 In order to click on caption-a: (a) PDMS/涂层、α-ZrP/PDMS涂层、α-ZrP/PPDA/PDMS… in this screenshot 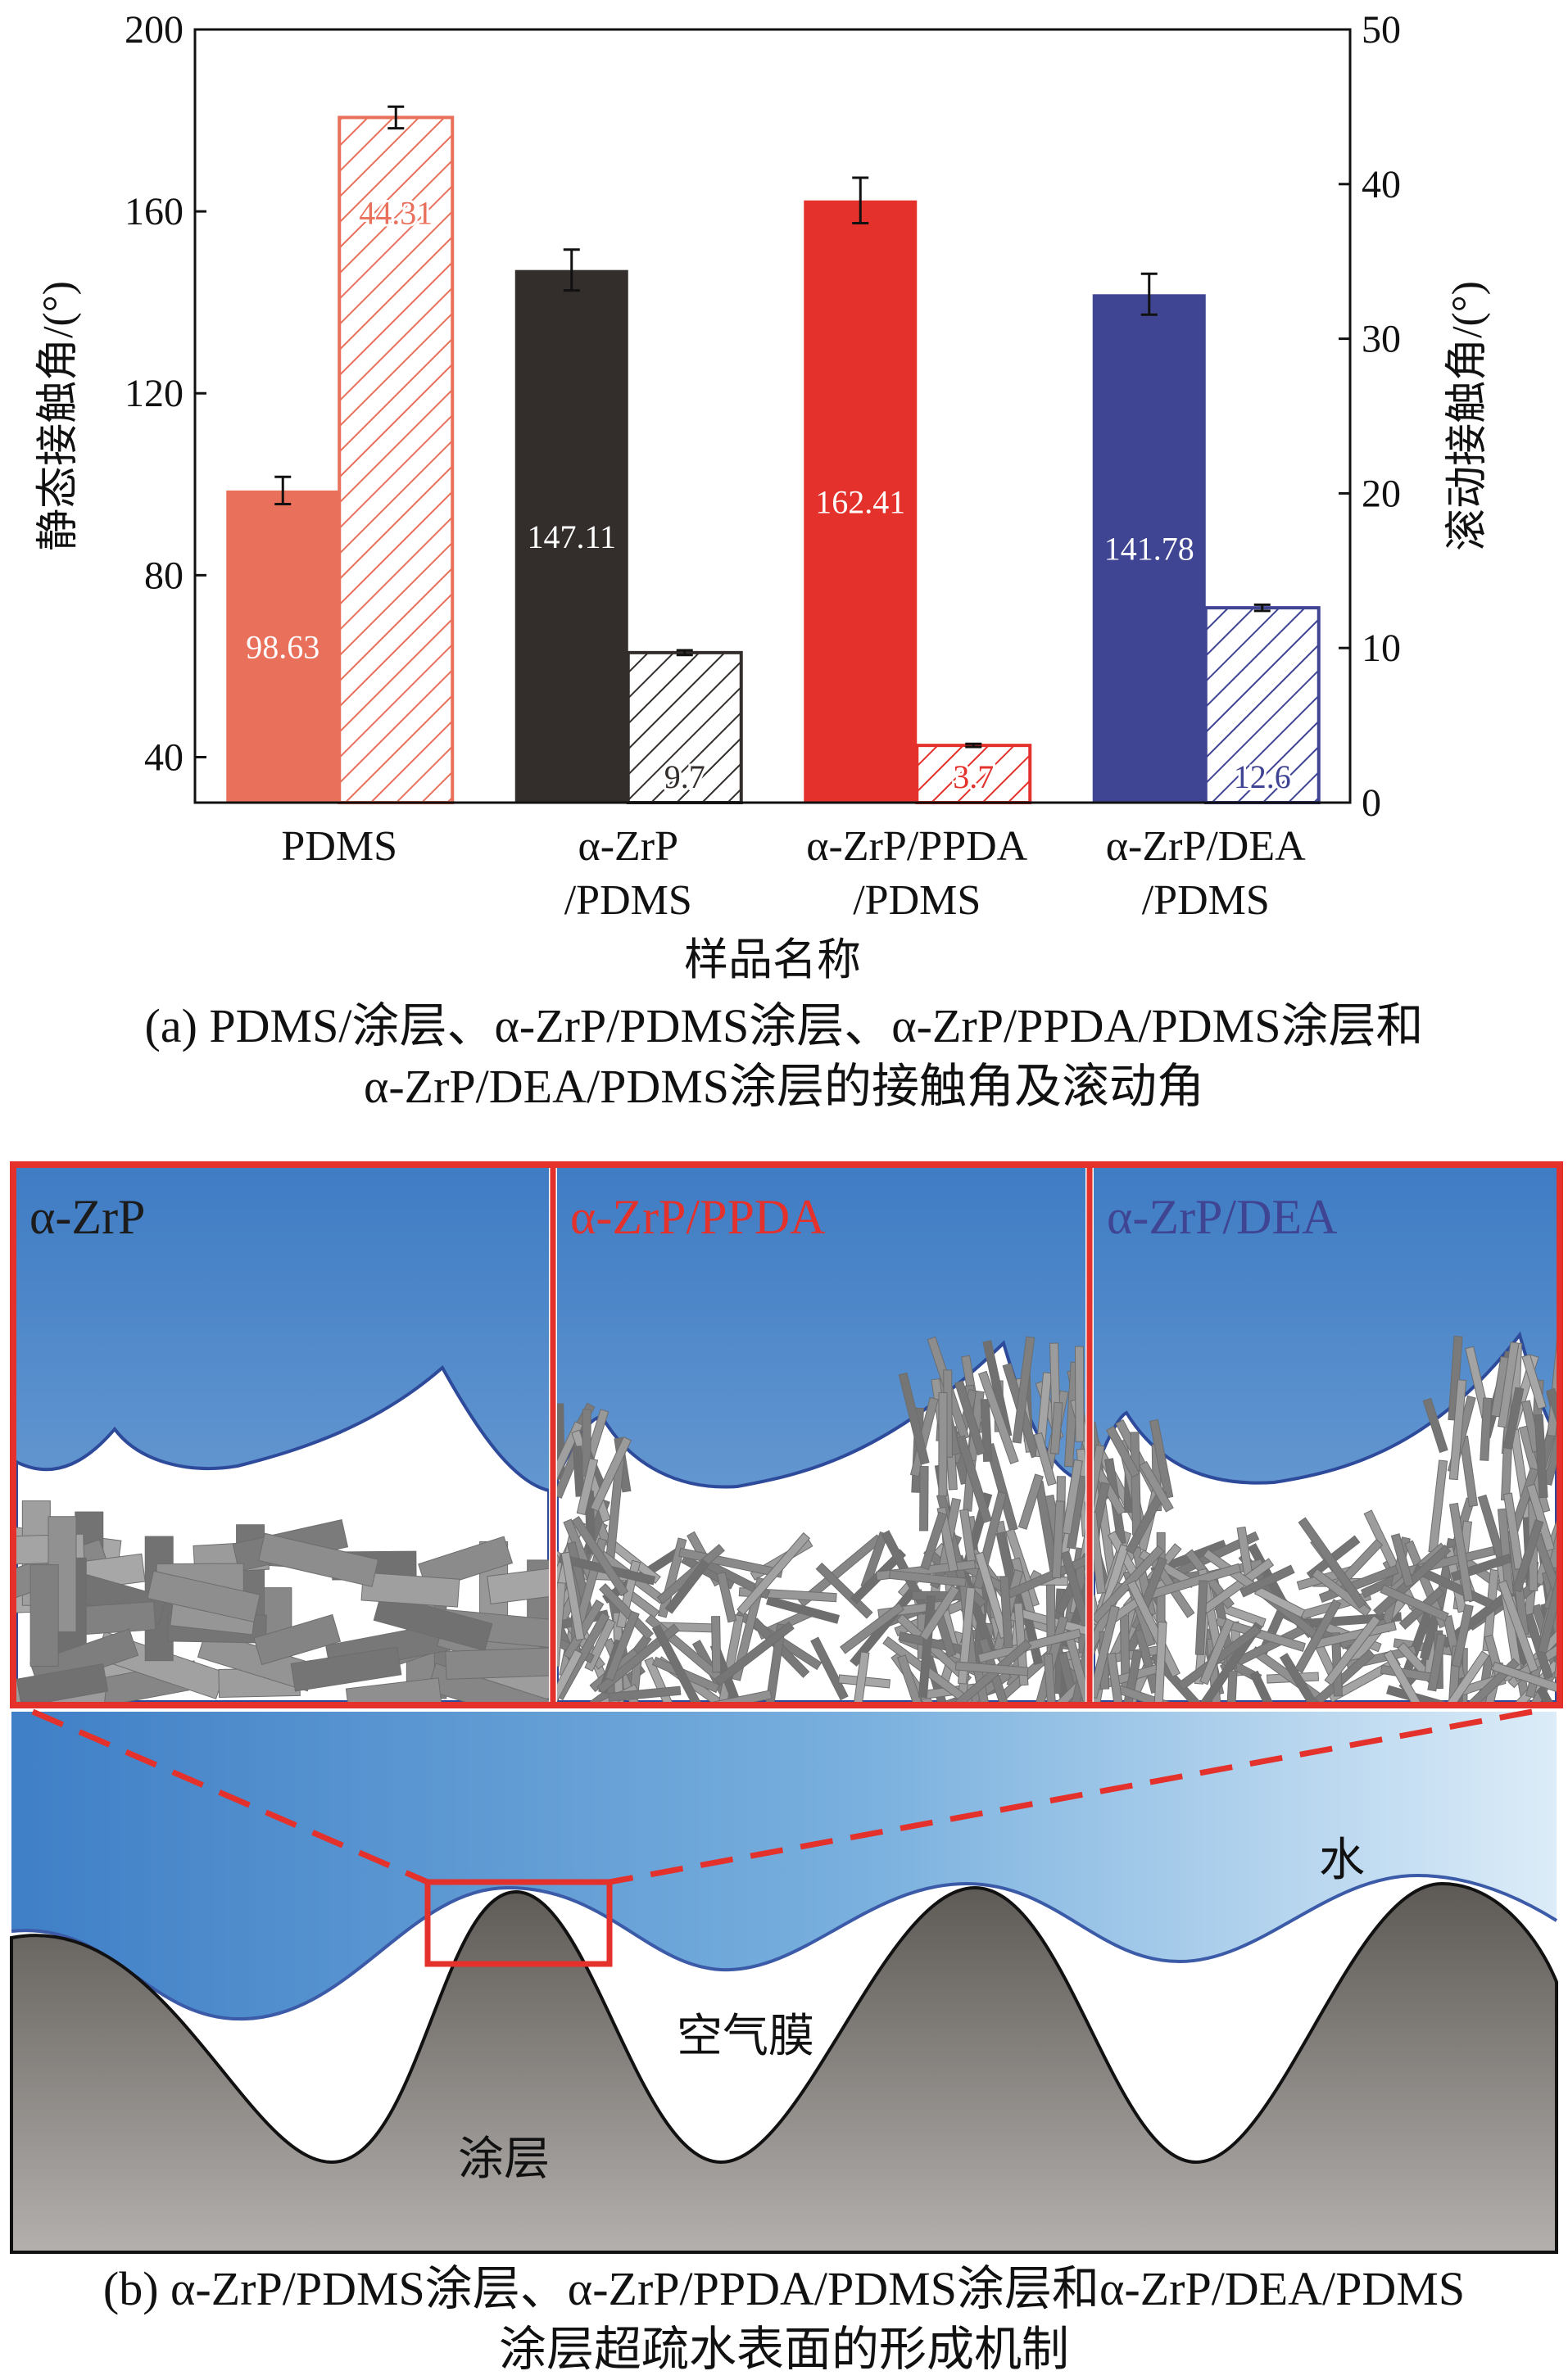, I will do `click(784, 1056)`.